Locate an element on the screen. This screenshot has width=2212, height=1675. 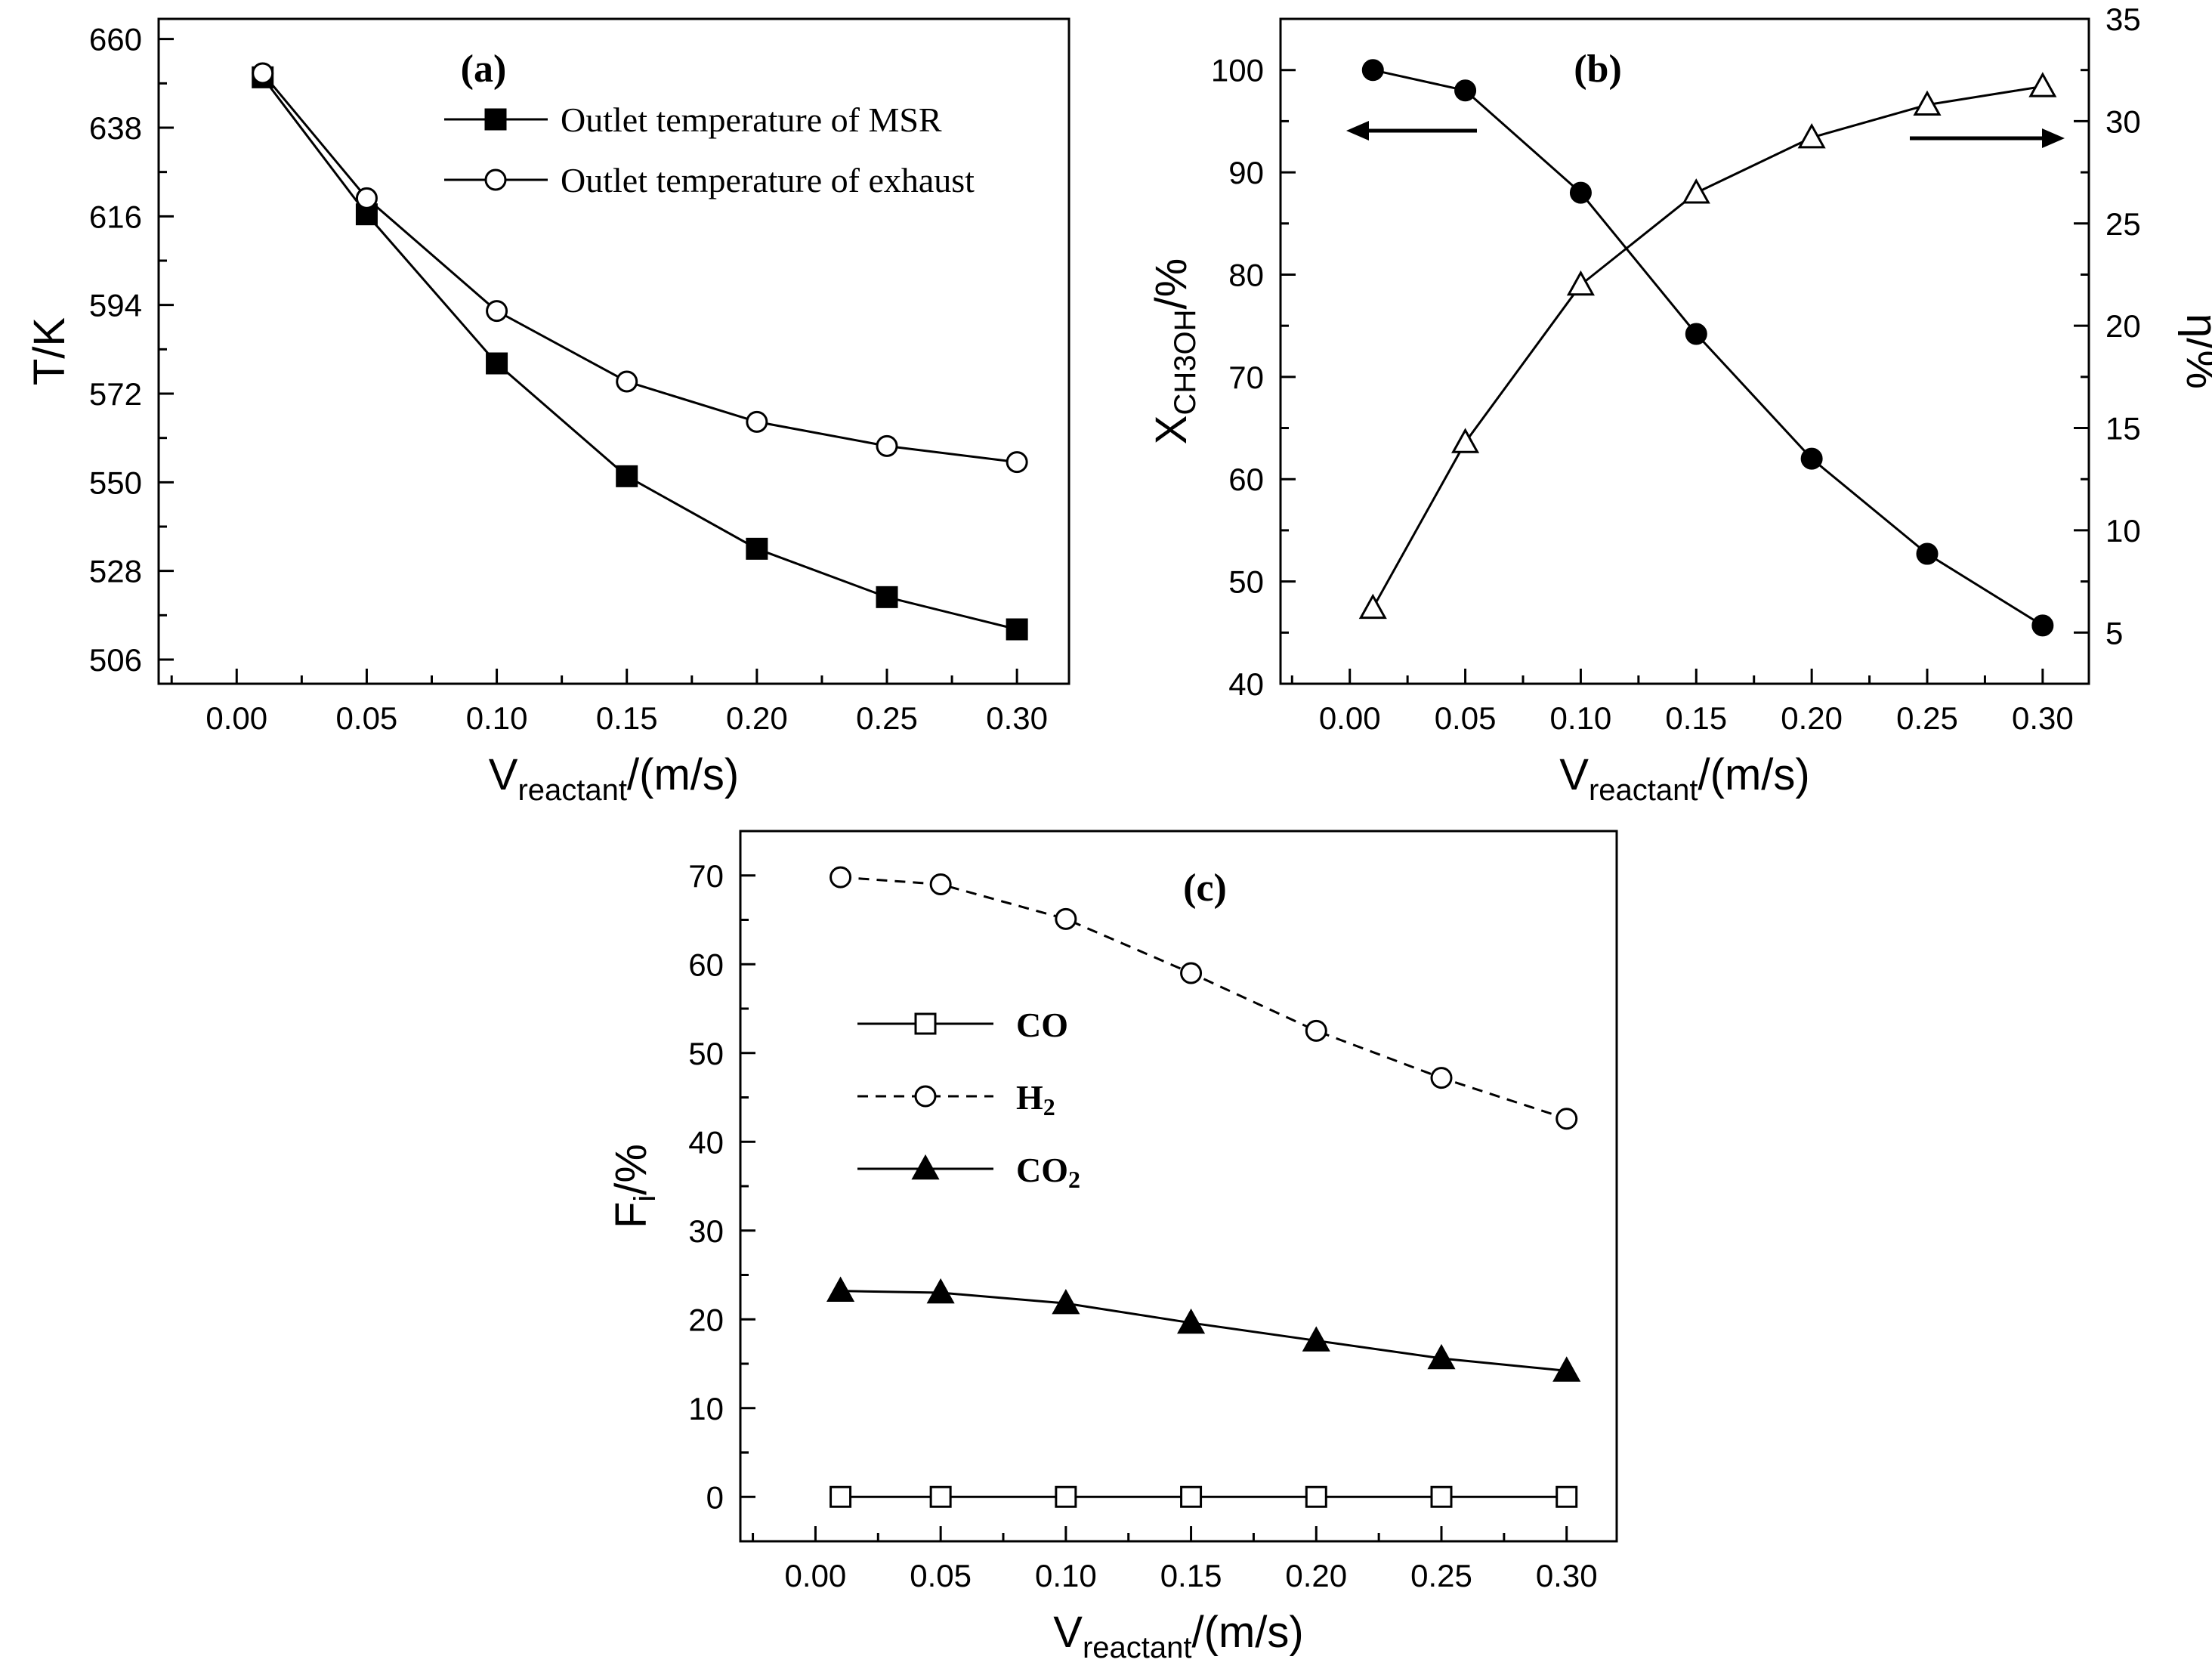
x-tick-label-a: 0.00 is located at coordinates (236, 718).